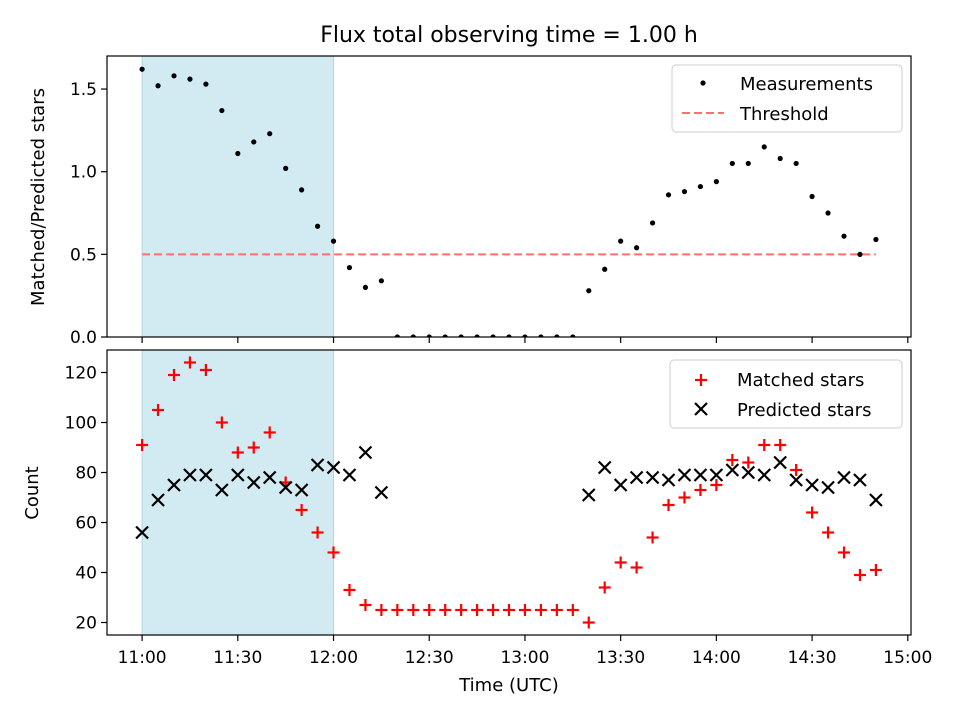 The height and width of the screenshot is (724, 960). Describe the element at coordinates (86, 524) in the screenshot. I see `y-tick-label: 60` at that location.